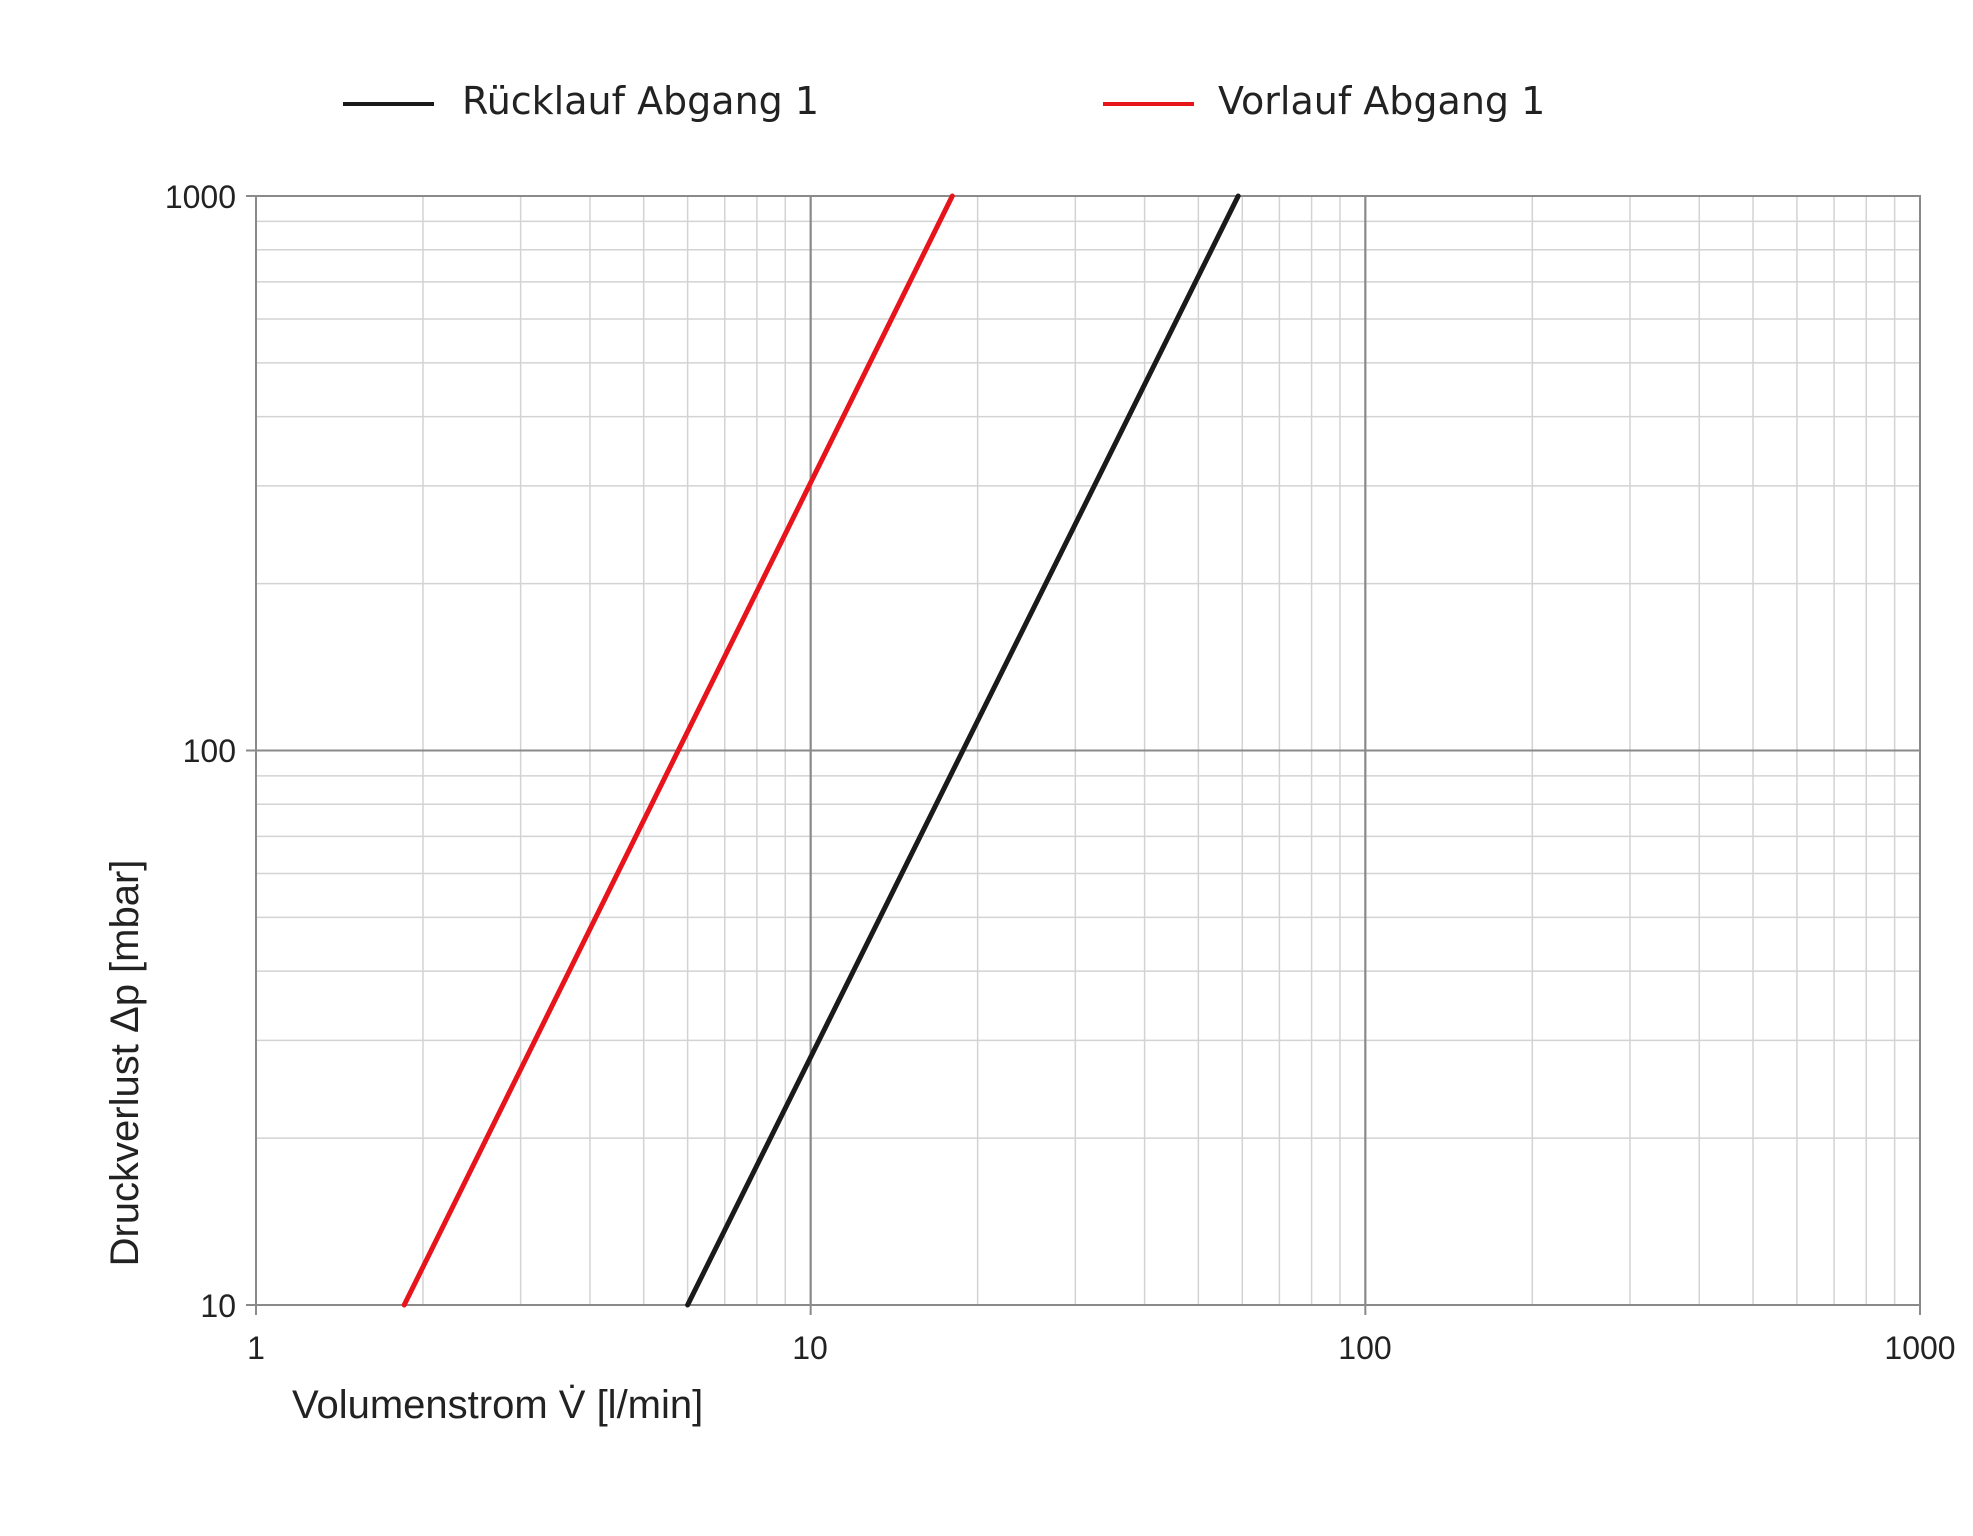  What do you see at coordinates (1101, 1348) in the screenshot?
I see `x-tick-labels: 1 10 100 1000` at bounding box center [1101, 1348].